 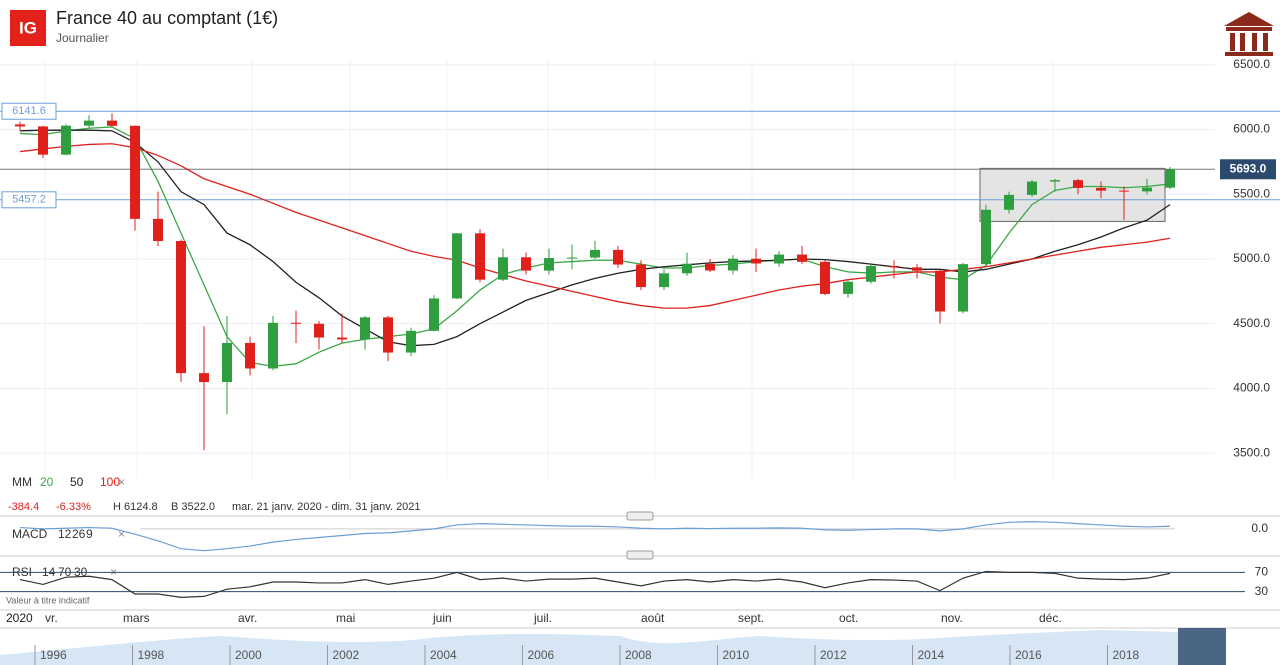 What do you see at coordinates (19, 618) in the screenshot?
I see `year-label: 2020` at bounding box center [19, 618].